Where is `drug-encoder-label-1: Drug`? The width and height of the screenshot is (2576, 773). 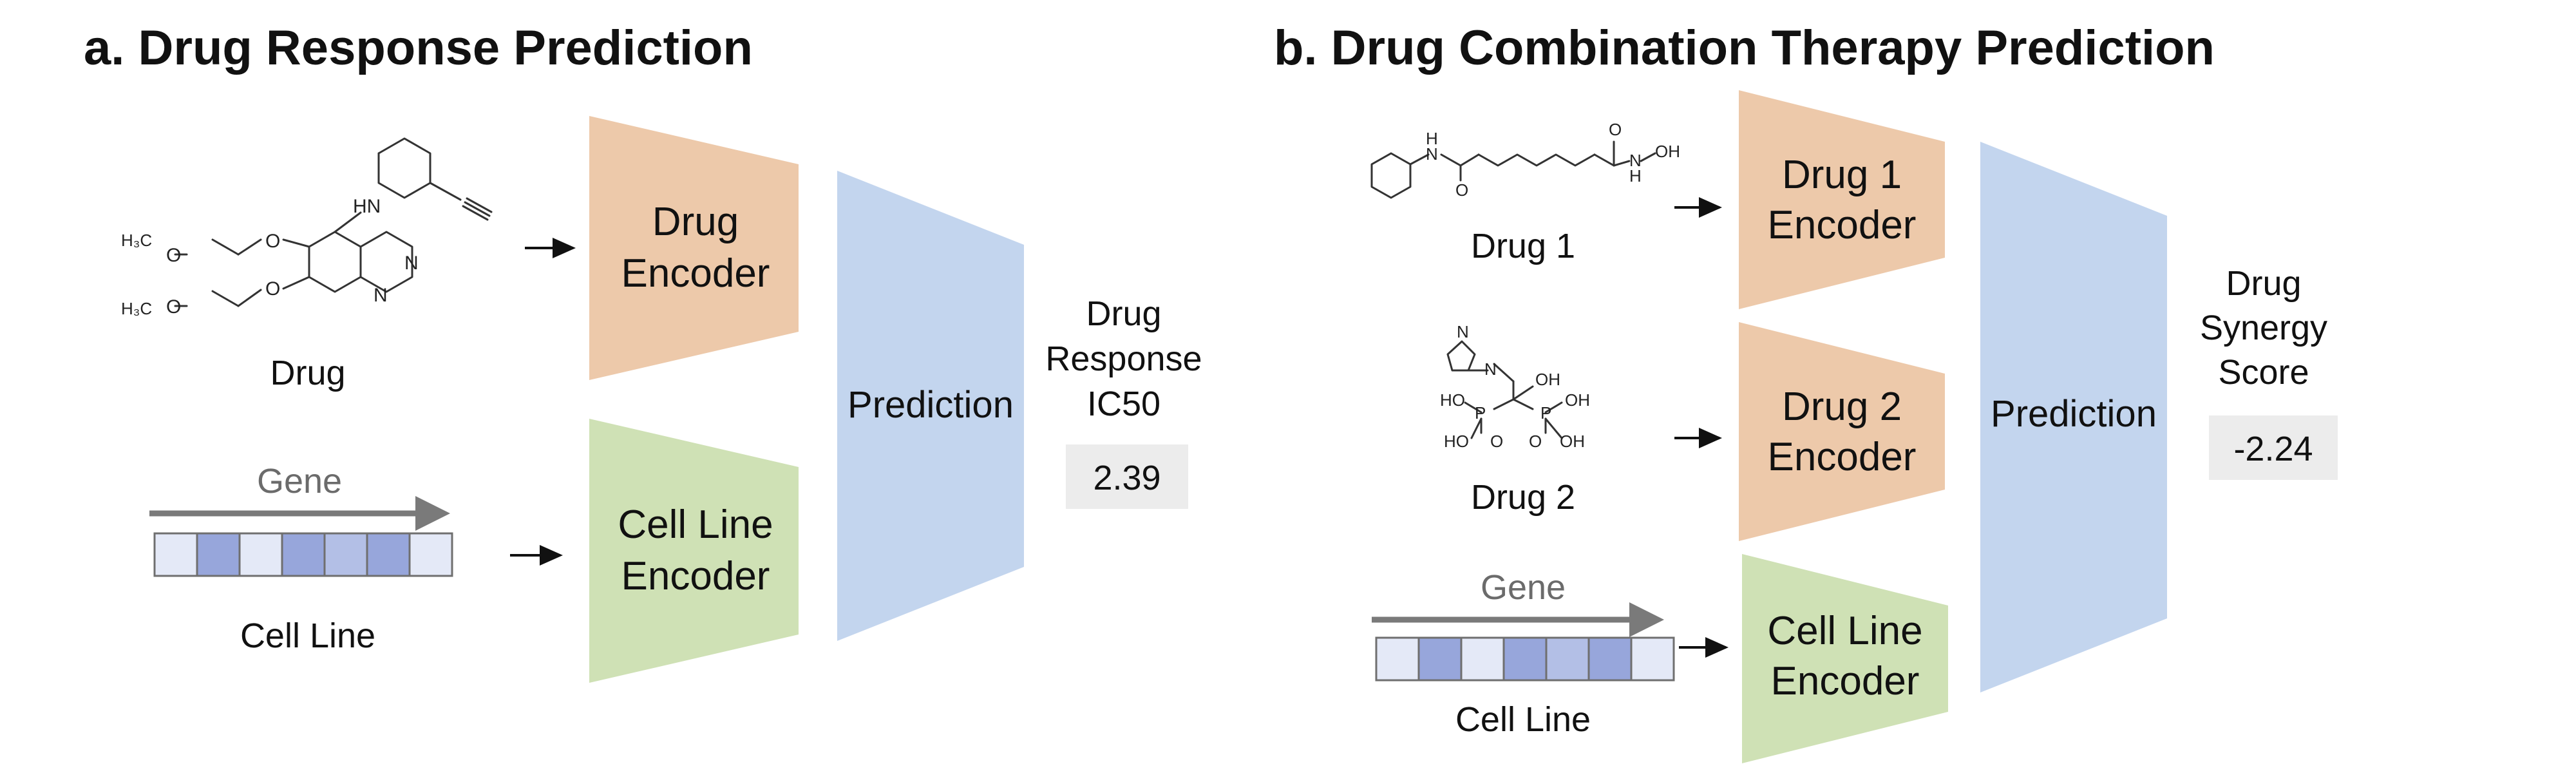
drug-encoder-label-1: Drug is located at coordinates (695, 222).